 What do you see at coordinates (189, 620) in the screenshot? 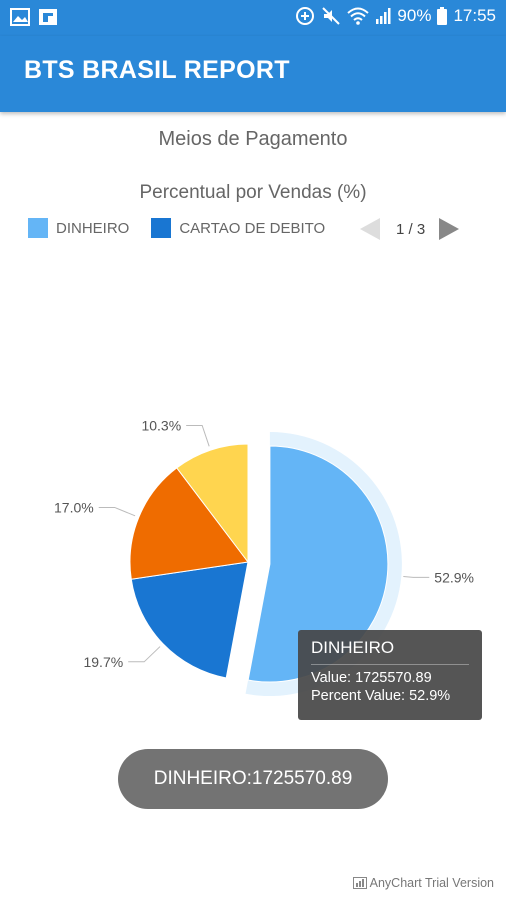
I see `pie-slice-cartao-de-debito` at bounding box center [189, 620].